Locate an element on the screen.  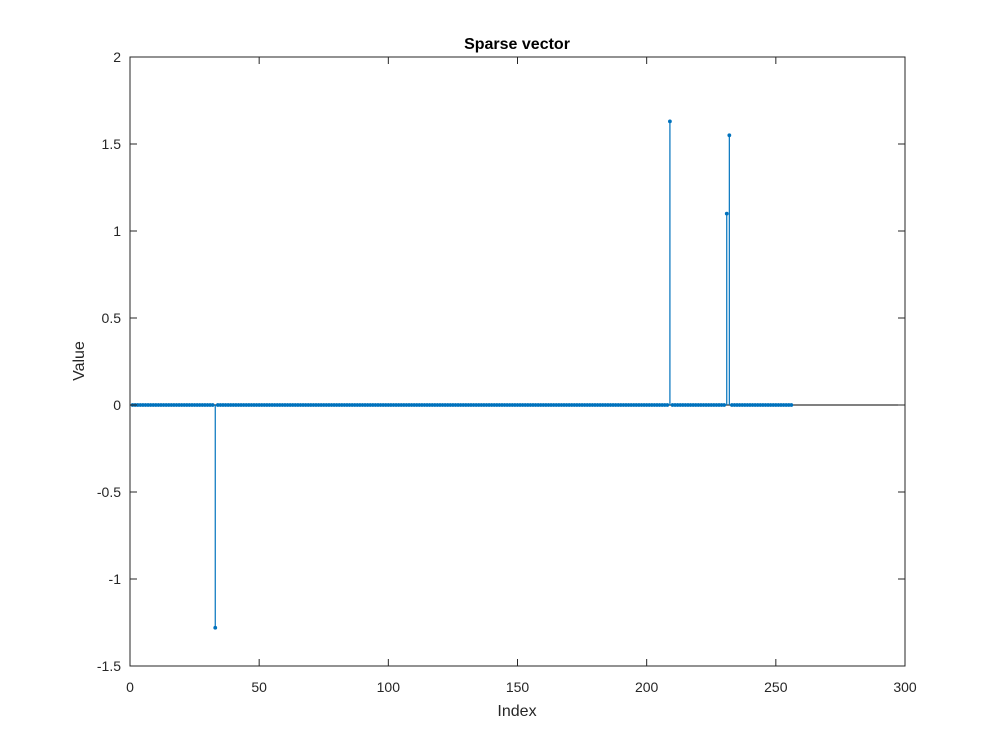
x-tick-label: 300 is located at coordinates (905, 687).